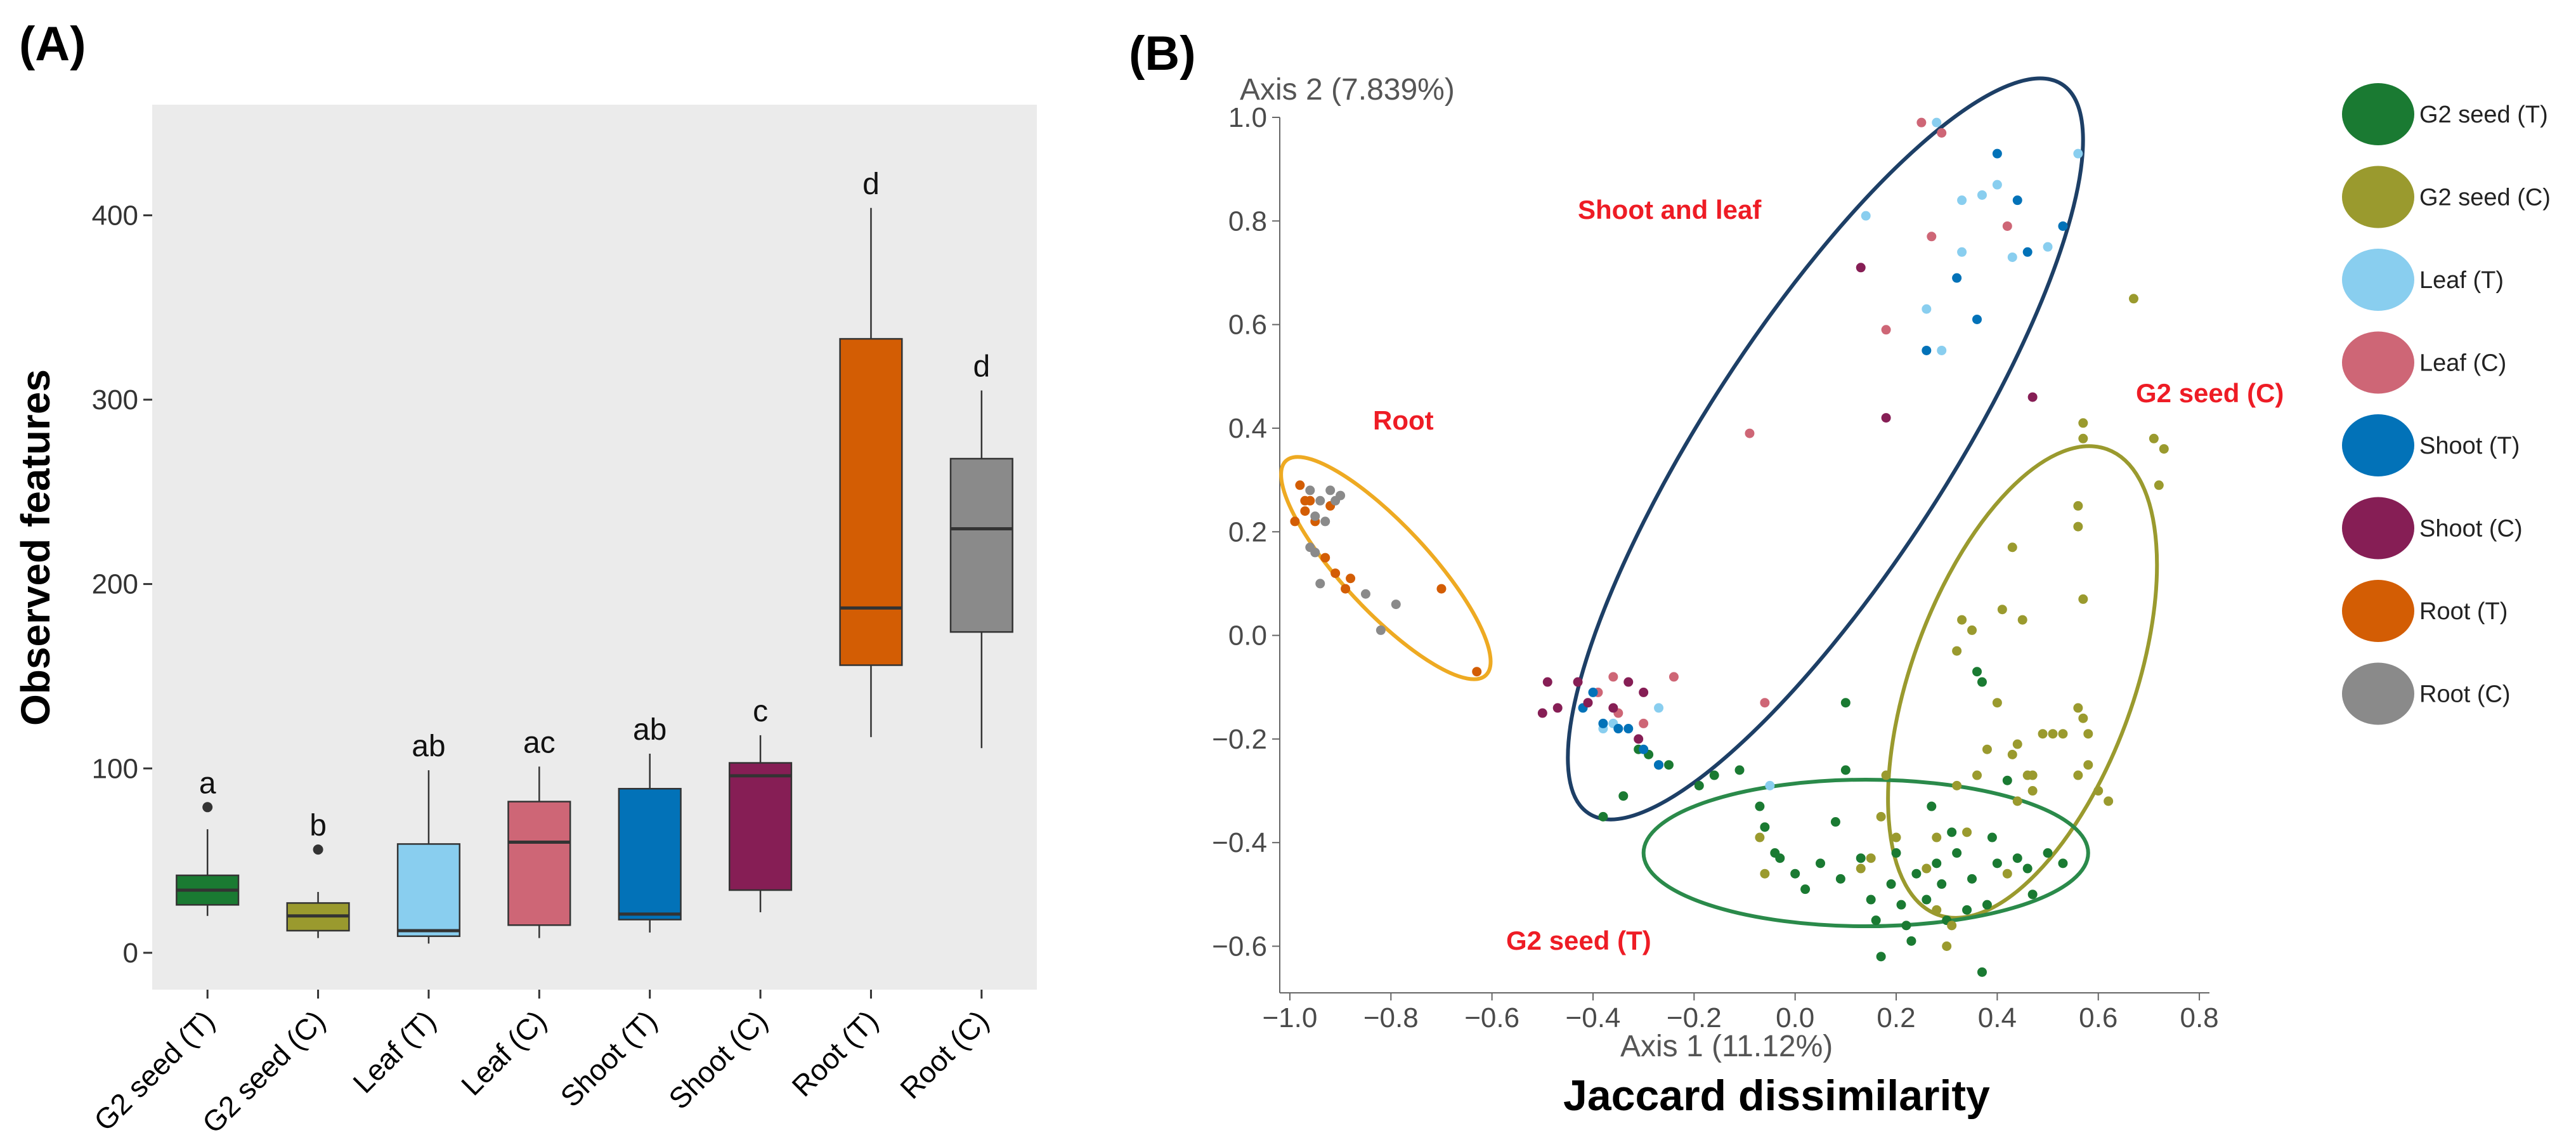  Describe the element at coordinates (2465, 694) in the screenshot. I see `legend-label-root-c: Root (C)` at that location.